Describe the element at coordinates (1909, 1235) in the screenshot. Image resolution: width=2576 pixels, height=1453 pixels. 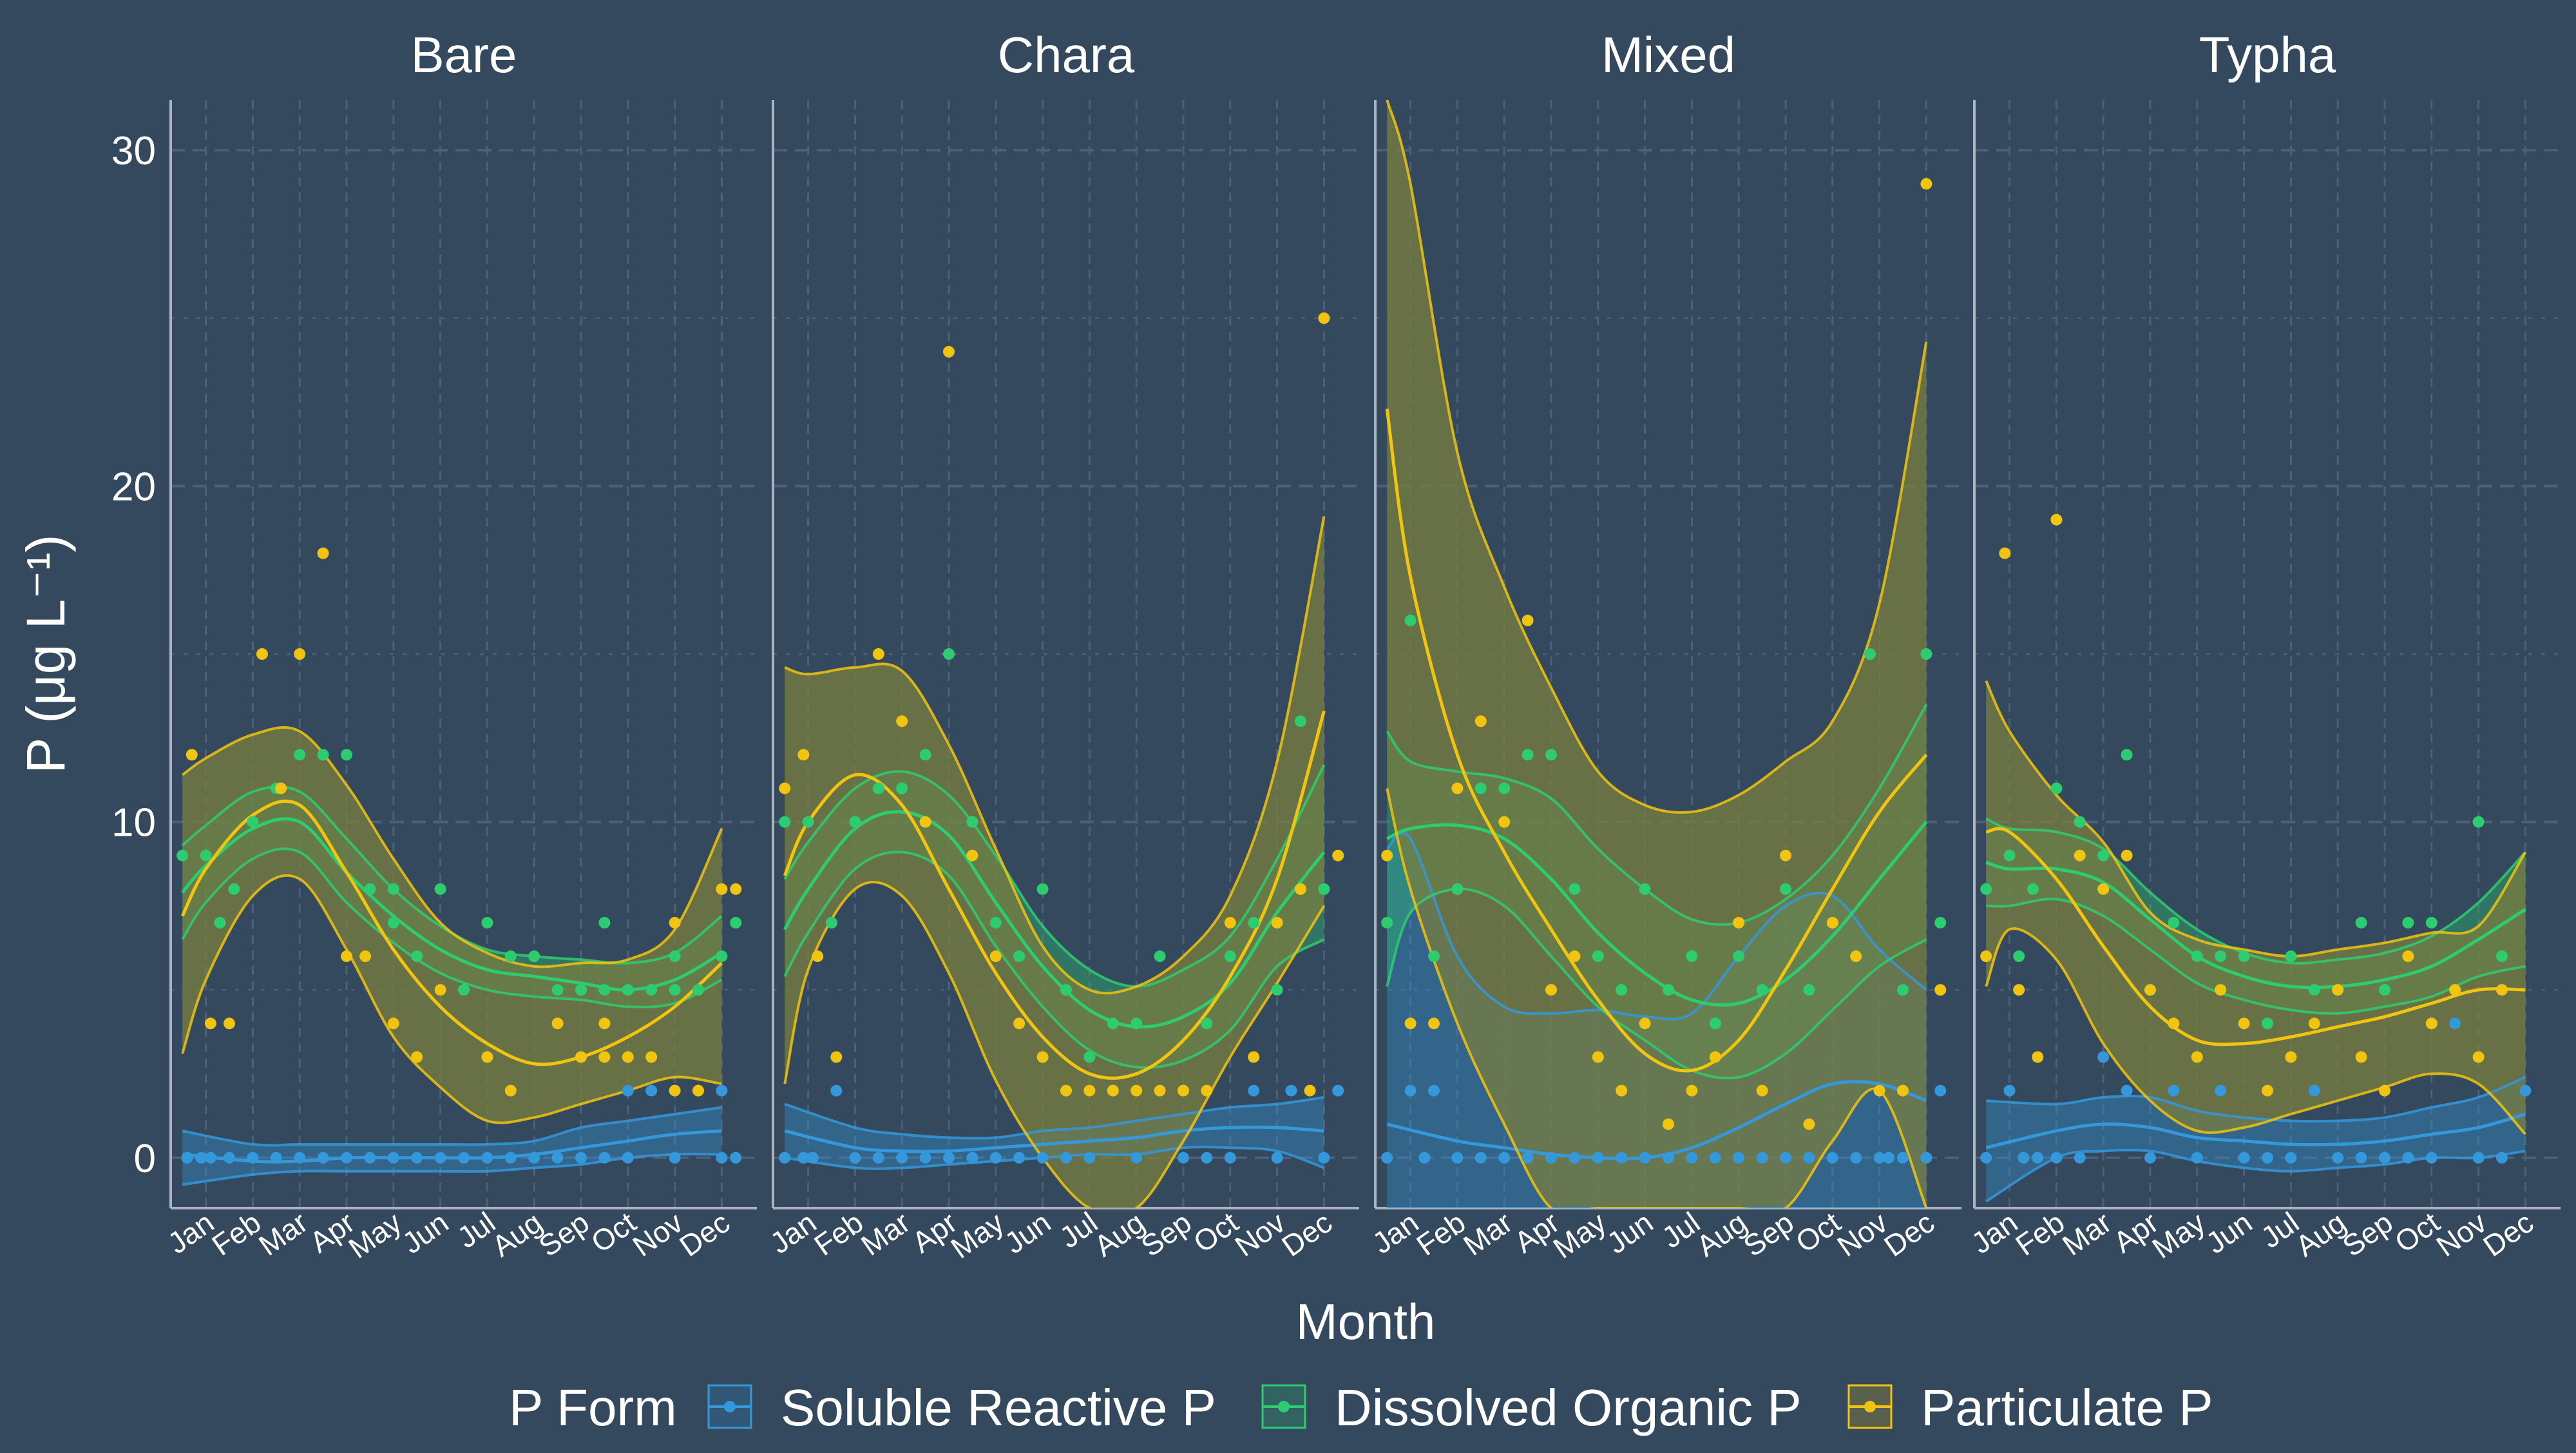
I see `x-tick-label: Dec` at that location.